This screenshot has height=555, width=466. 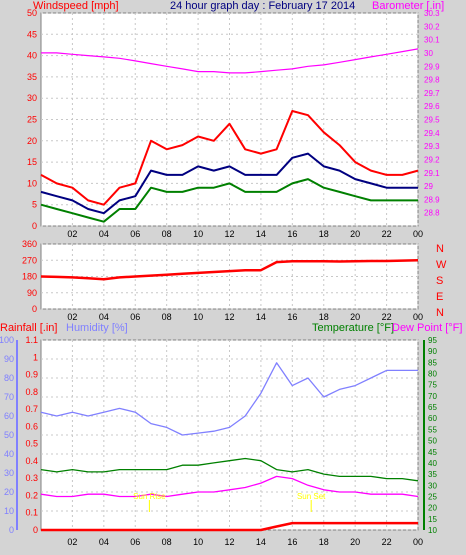 I want to click on rain-tick-label: 1.1, so click(x=31, y=340).